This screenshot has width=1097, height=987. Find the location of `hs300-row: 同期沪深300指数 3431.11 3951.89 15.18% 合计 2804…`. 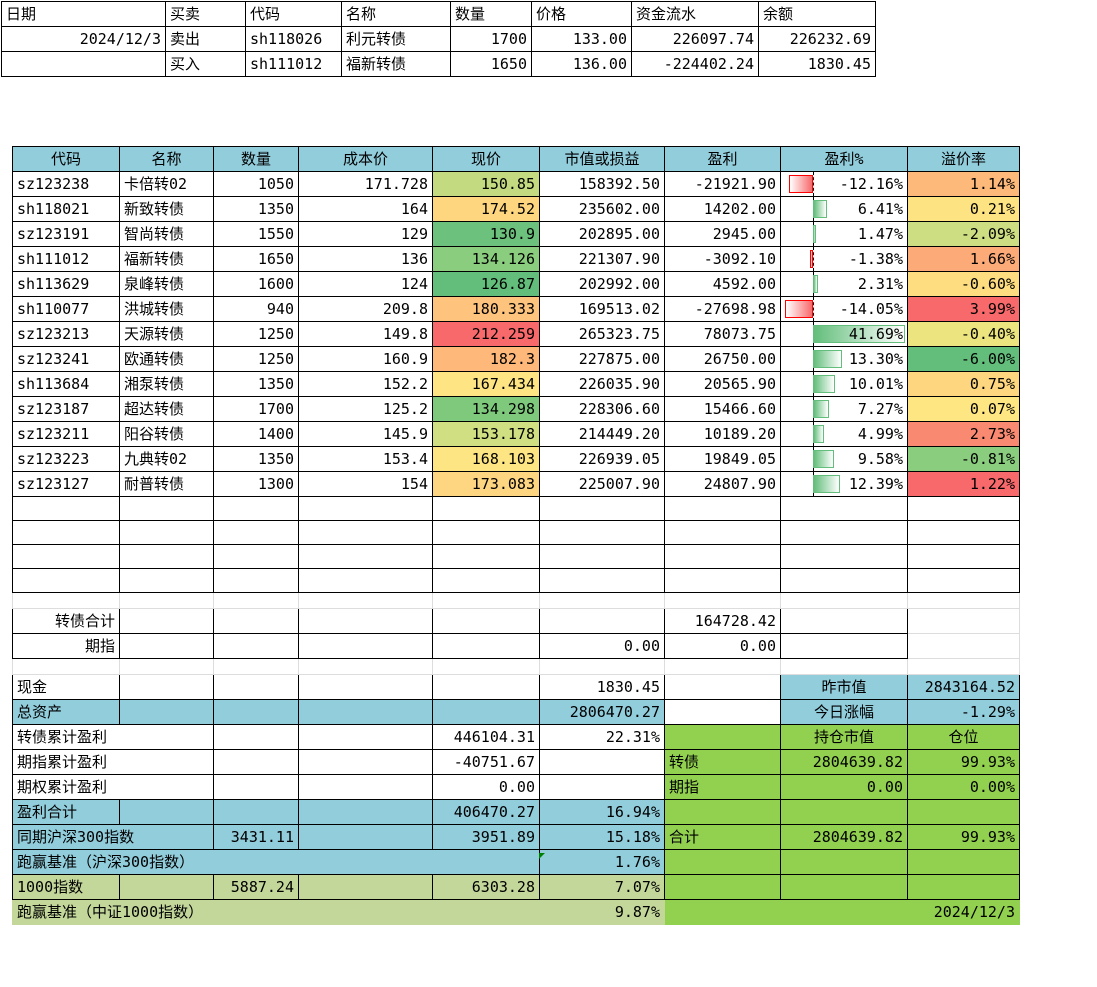

hs300-row: 同期沪深300指数 3431.11 3951.89 15.18% 合计 2804… is located at coordinates (516, 837).